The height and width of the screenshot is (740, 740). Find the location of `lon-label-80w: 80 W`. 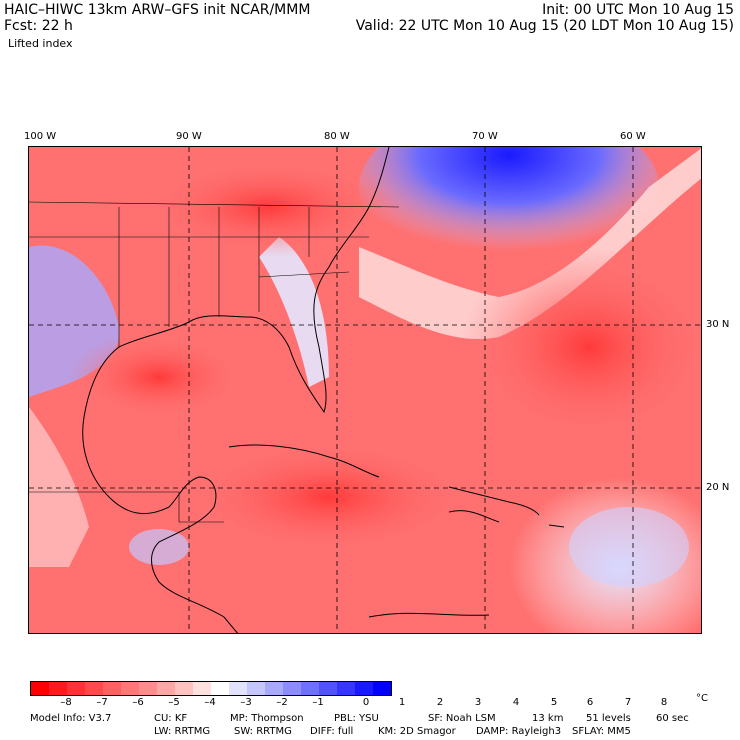

lon-label-80w: 80 W is located at coordinates (337, 136).